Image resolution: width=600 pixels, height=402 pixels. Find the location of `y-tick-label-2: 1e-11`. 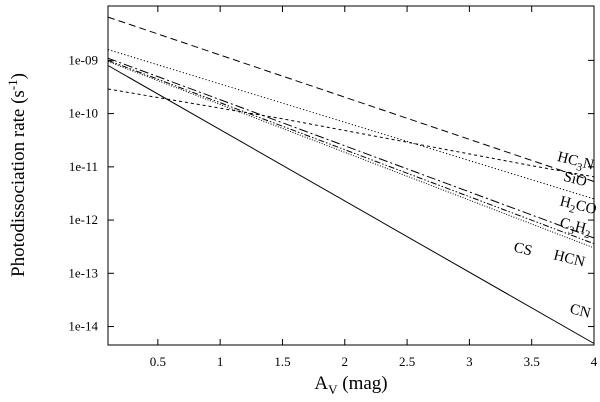

y-tick-label-2: 1e-11 is located at coordinates (83, 166).